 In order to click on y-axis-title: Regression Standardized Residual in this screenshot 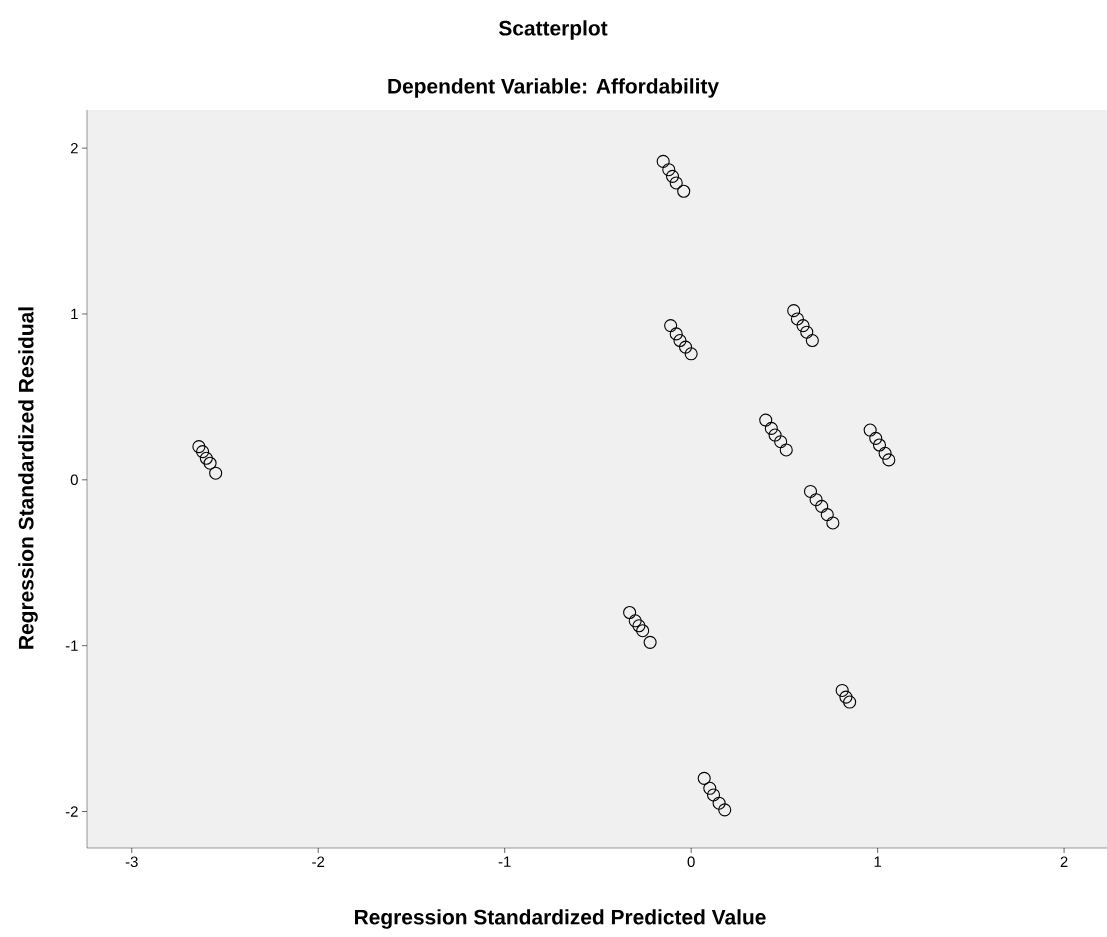, I will do `click(28, 478)`.